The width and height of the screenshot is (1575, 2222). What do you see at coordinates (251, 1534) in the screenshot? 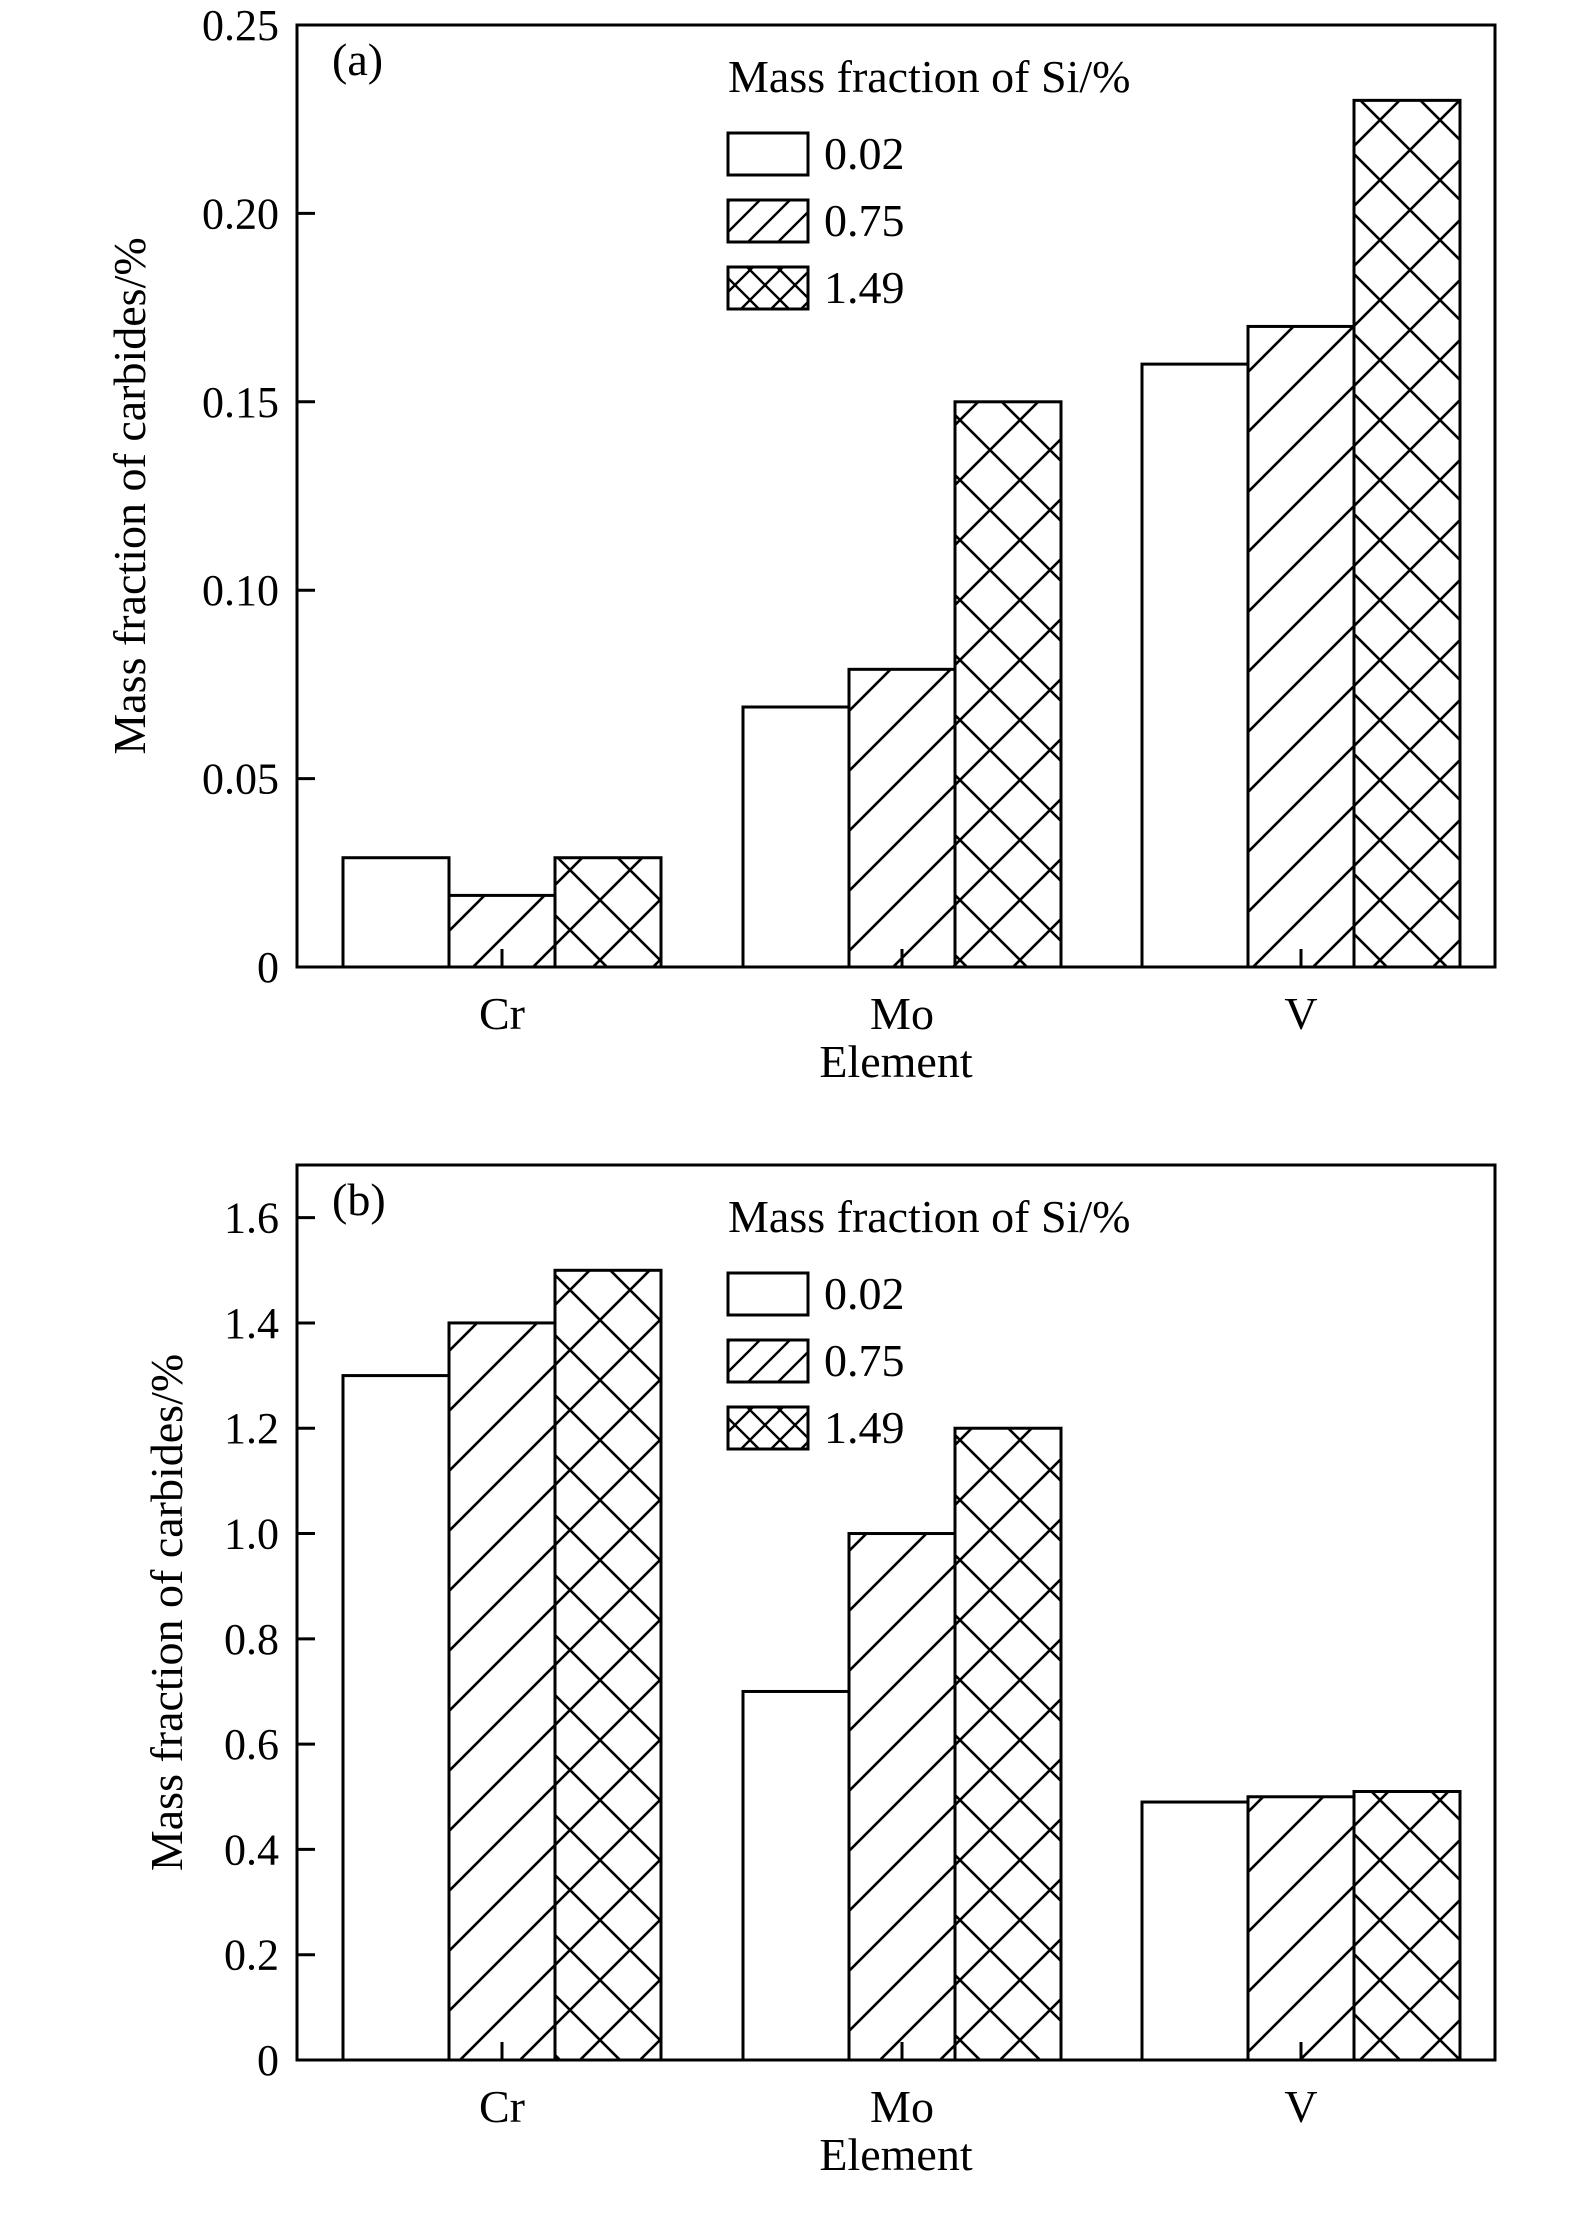
I see `y-tick-label: 1.0` at bounding box center [251, 1534].